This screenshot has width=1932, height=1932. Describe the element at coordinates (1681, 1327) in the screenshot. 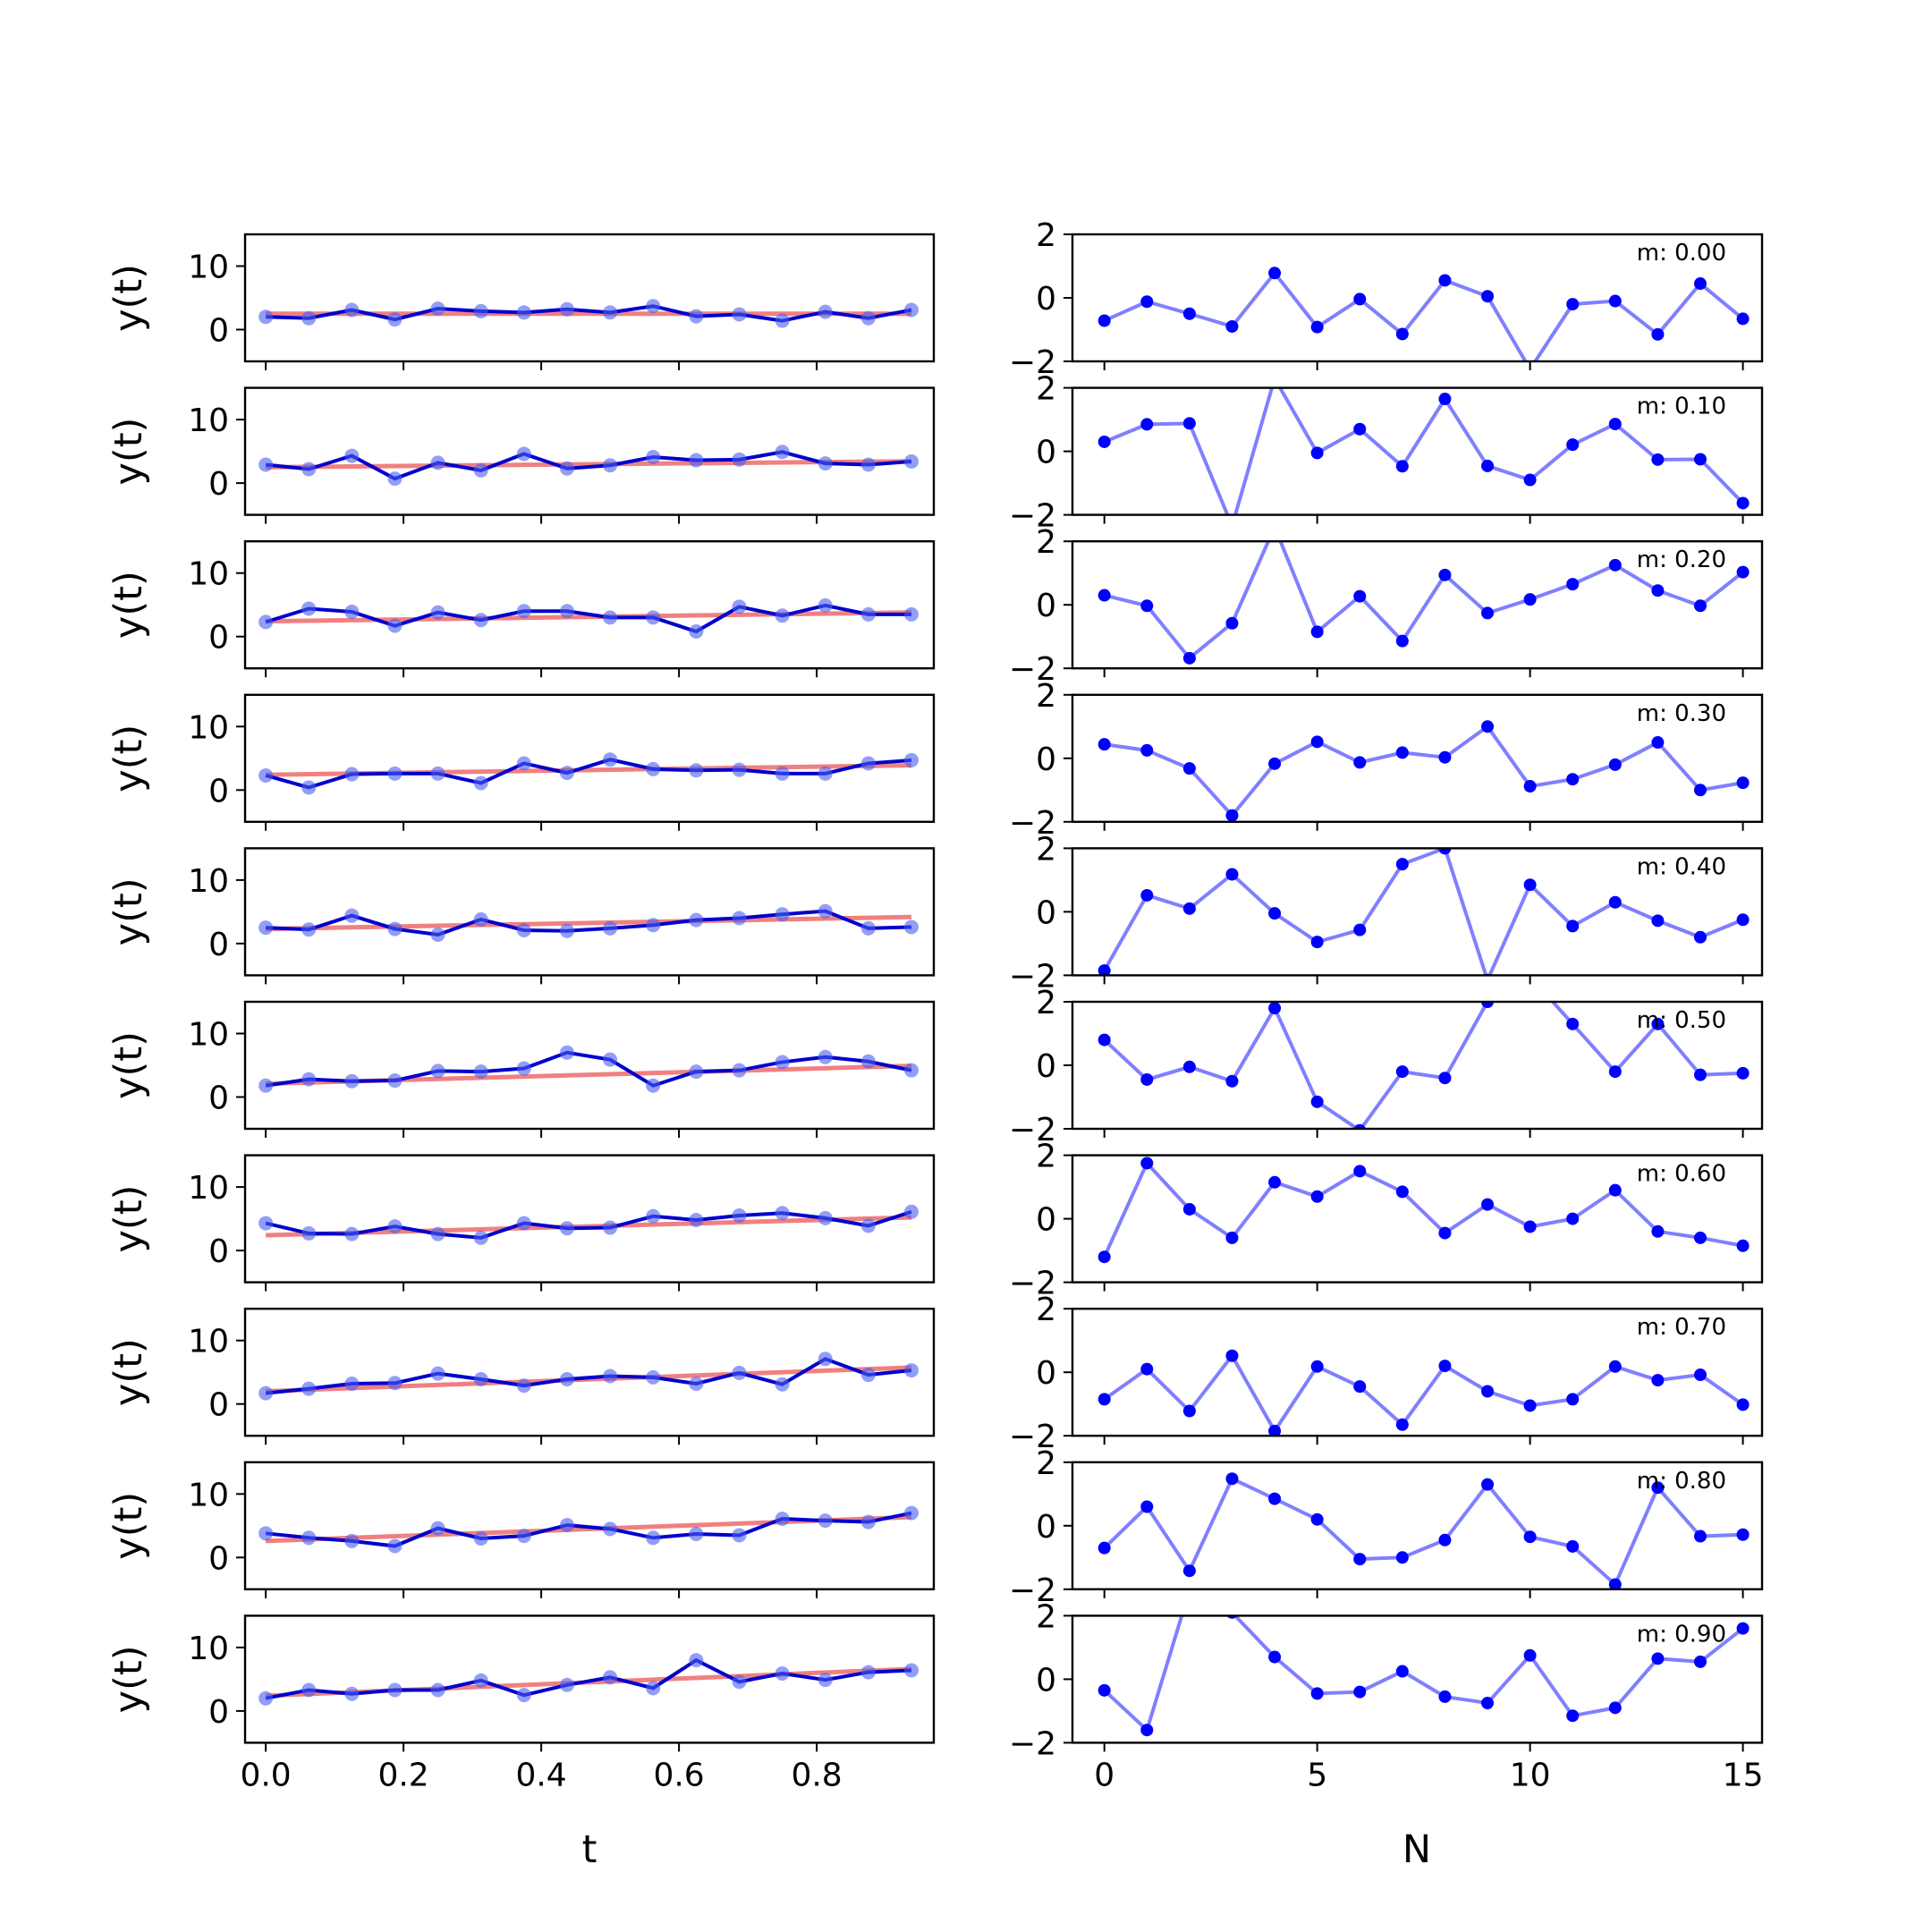

I see `slope-annotation: m: 0.70` at that location.